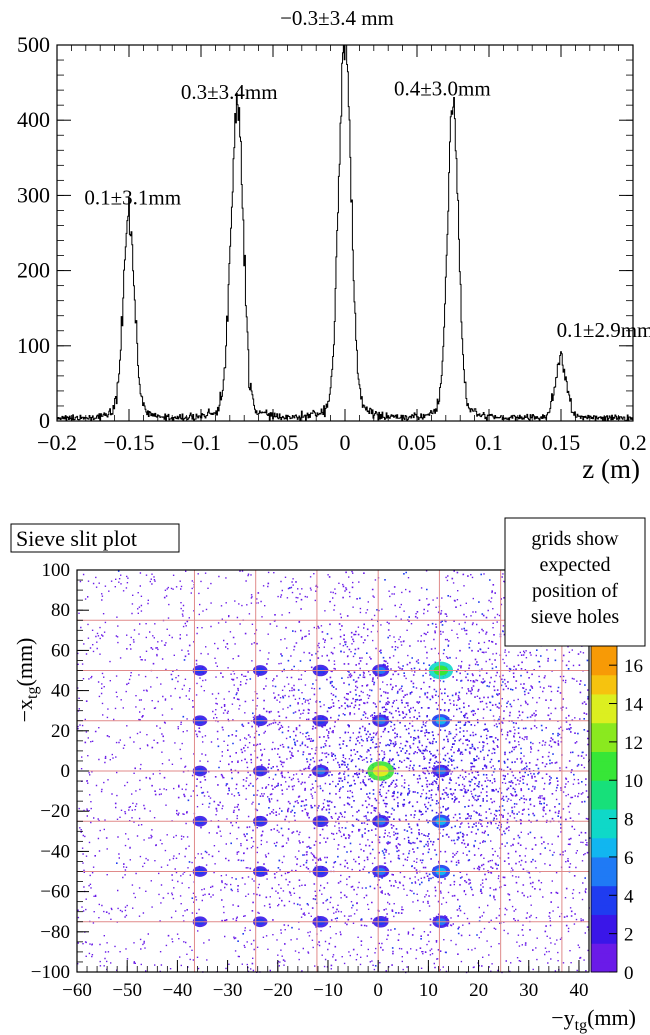  I want to click on sieve-y-axis-label-sub: tg, so click(32, 693).